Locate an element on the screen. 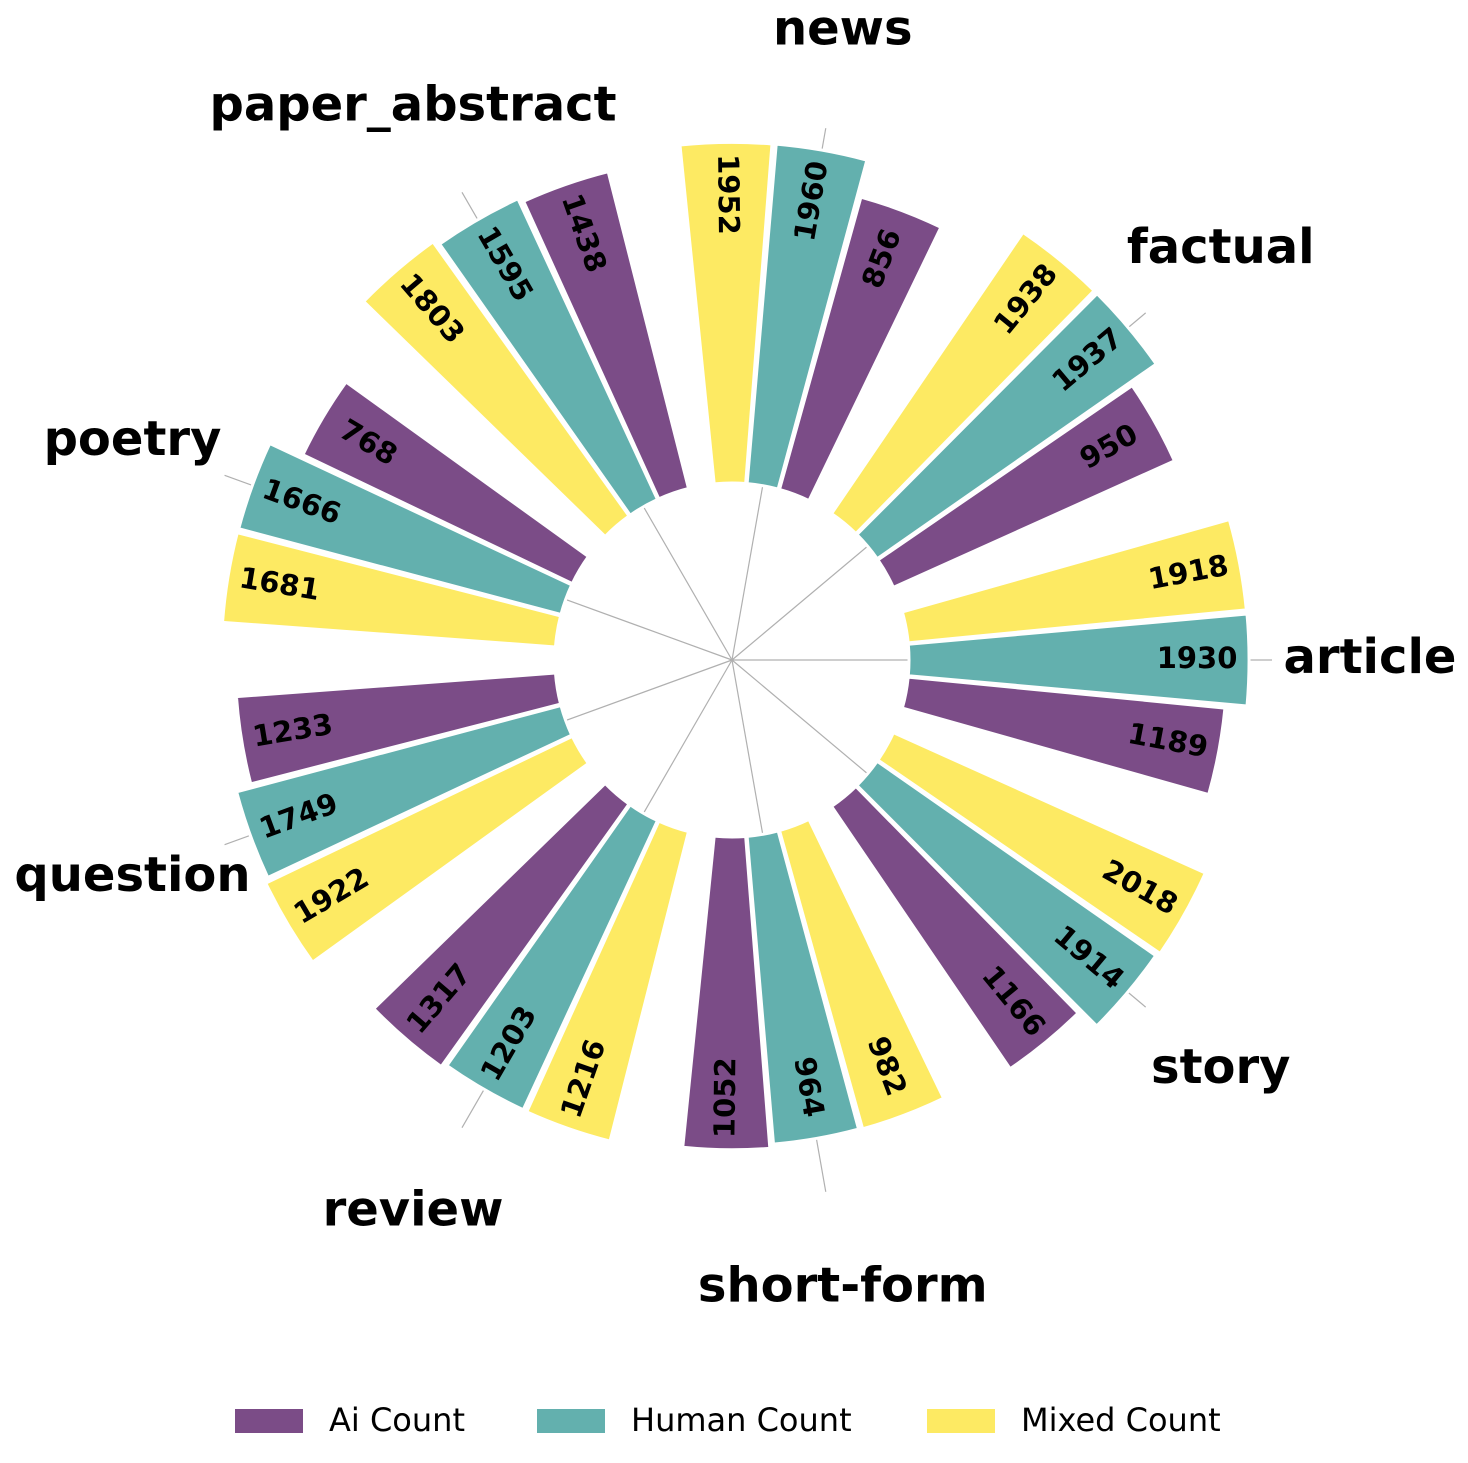 This screenshot has width=1468, height=1463. value-label: 1952 is located at coordinates (728, 194).